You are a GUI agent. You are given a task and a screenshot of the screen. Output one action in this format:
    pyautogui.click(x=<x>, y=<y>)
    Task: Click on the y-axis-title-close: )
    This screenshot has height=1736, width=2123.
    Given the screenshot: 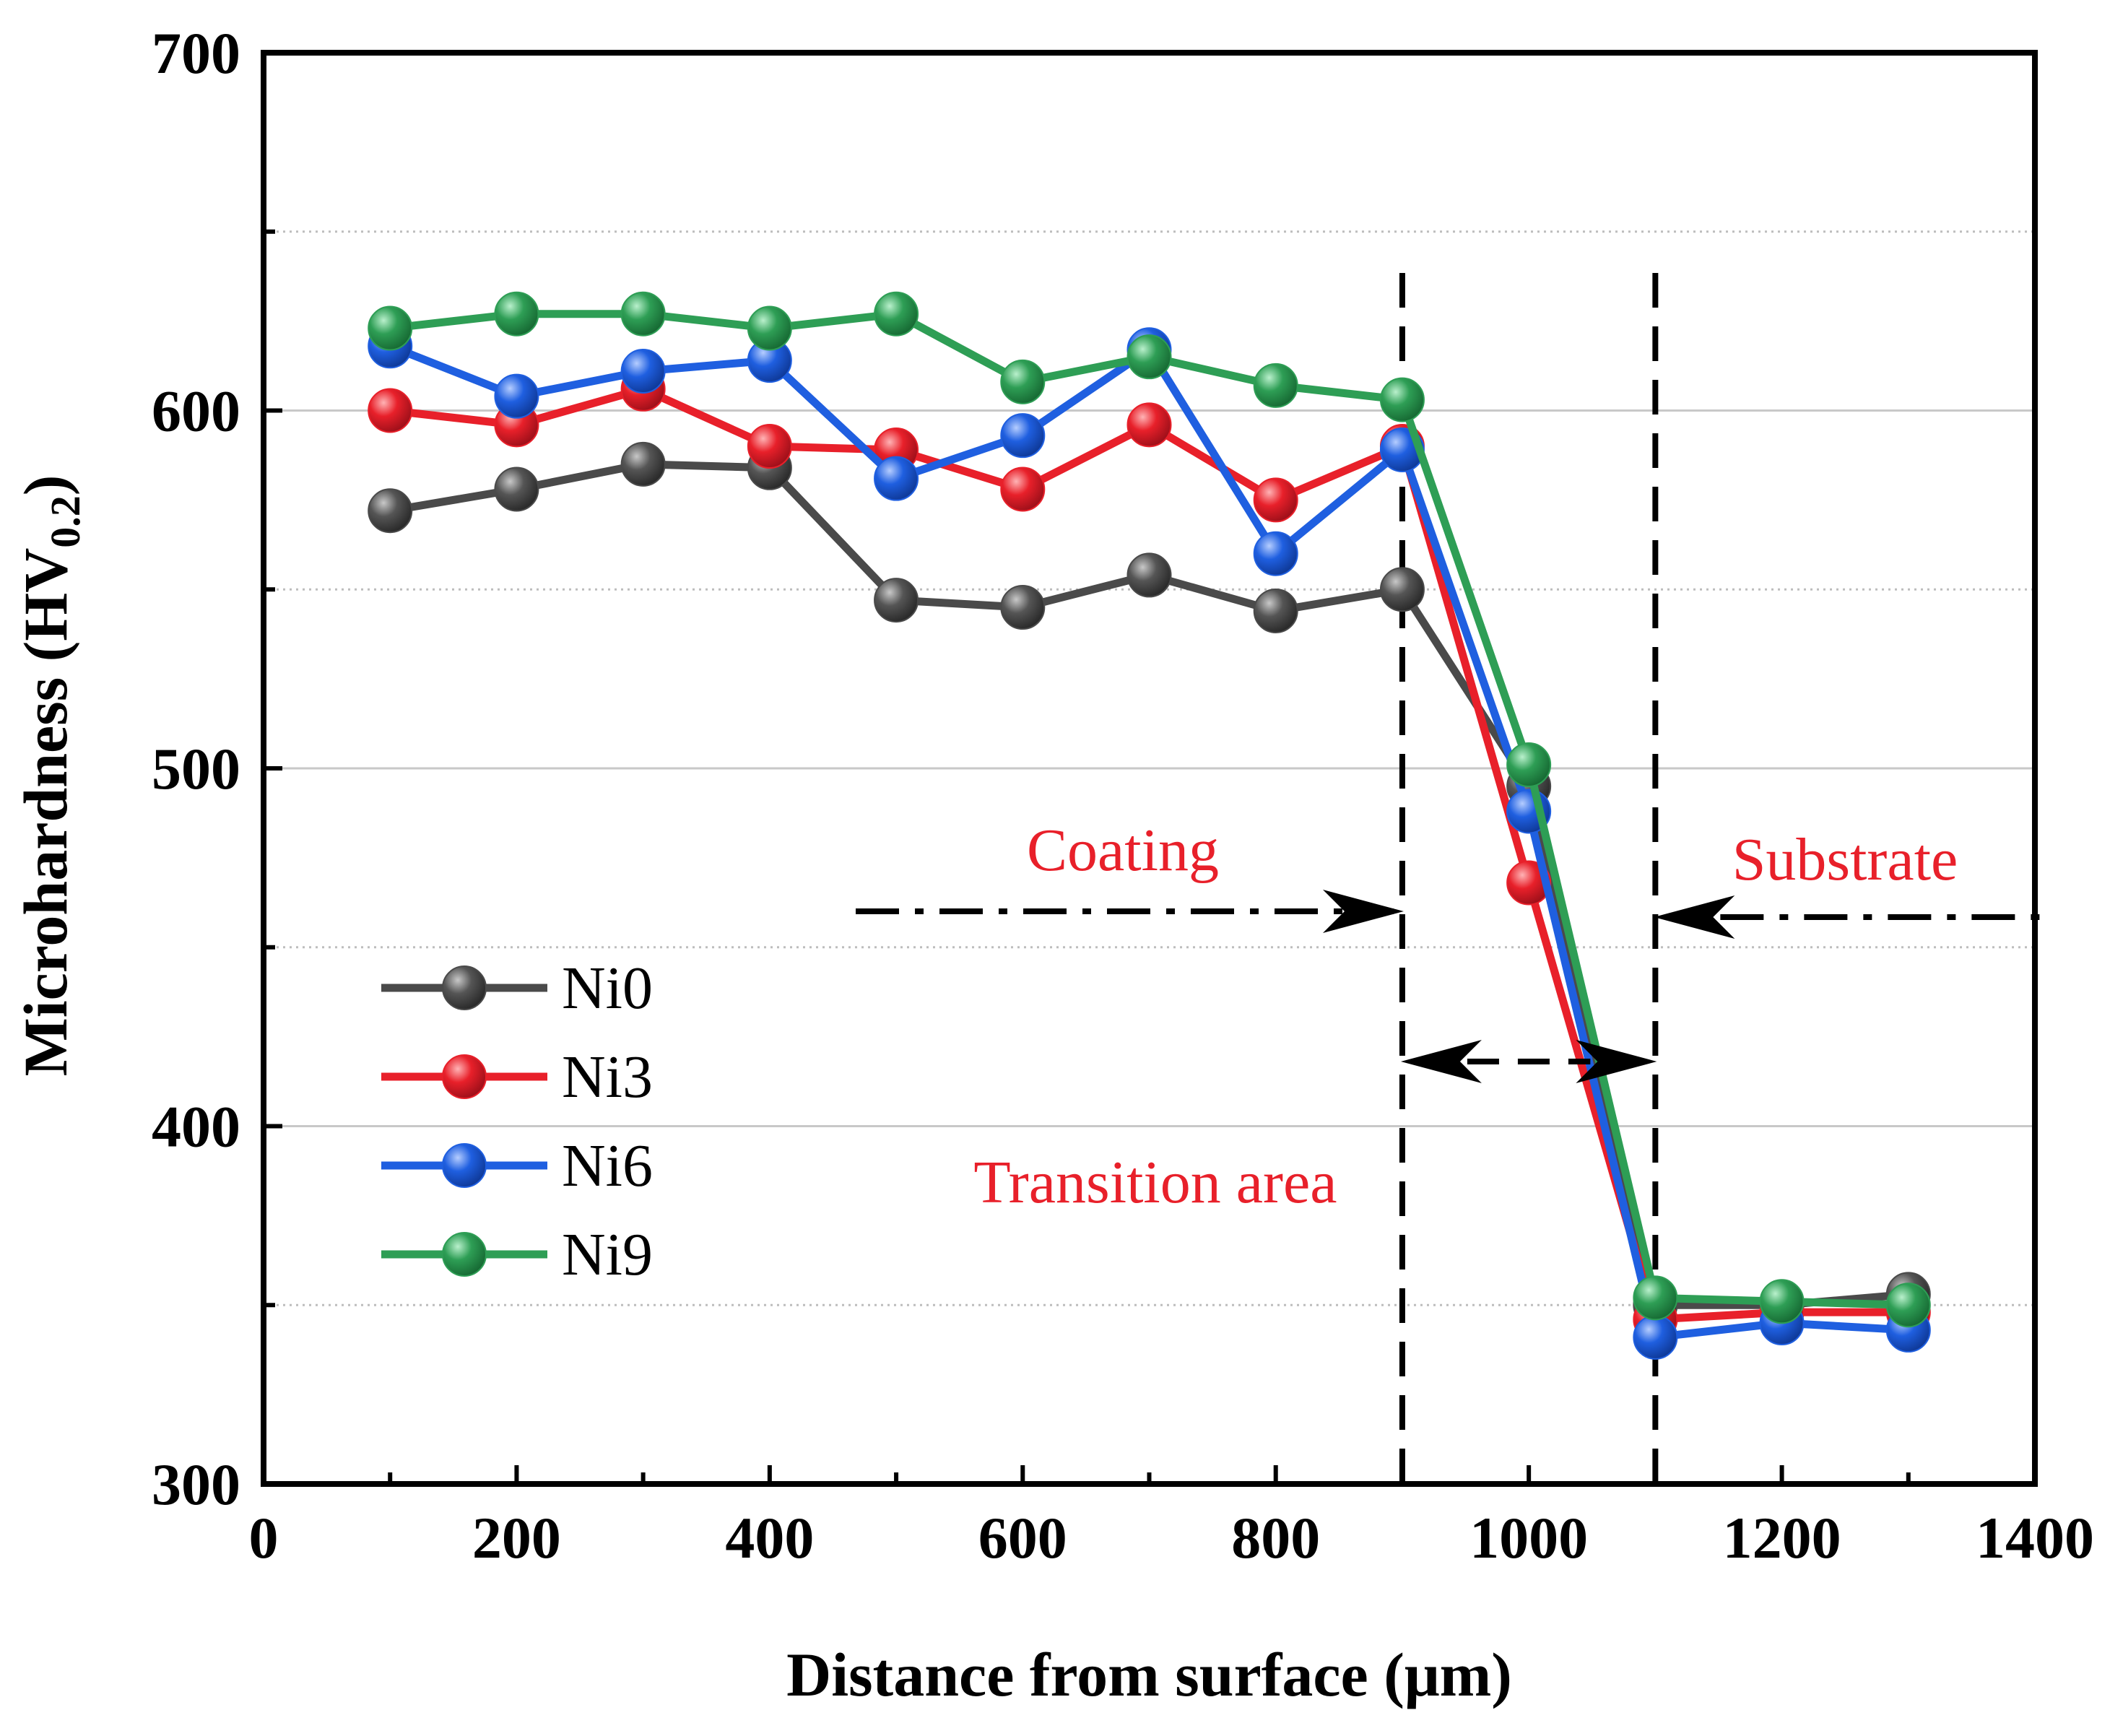 What is the action you would take?
    pyautogui.click(x=45, y=485)
    